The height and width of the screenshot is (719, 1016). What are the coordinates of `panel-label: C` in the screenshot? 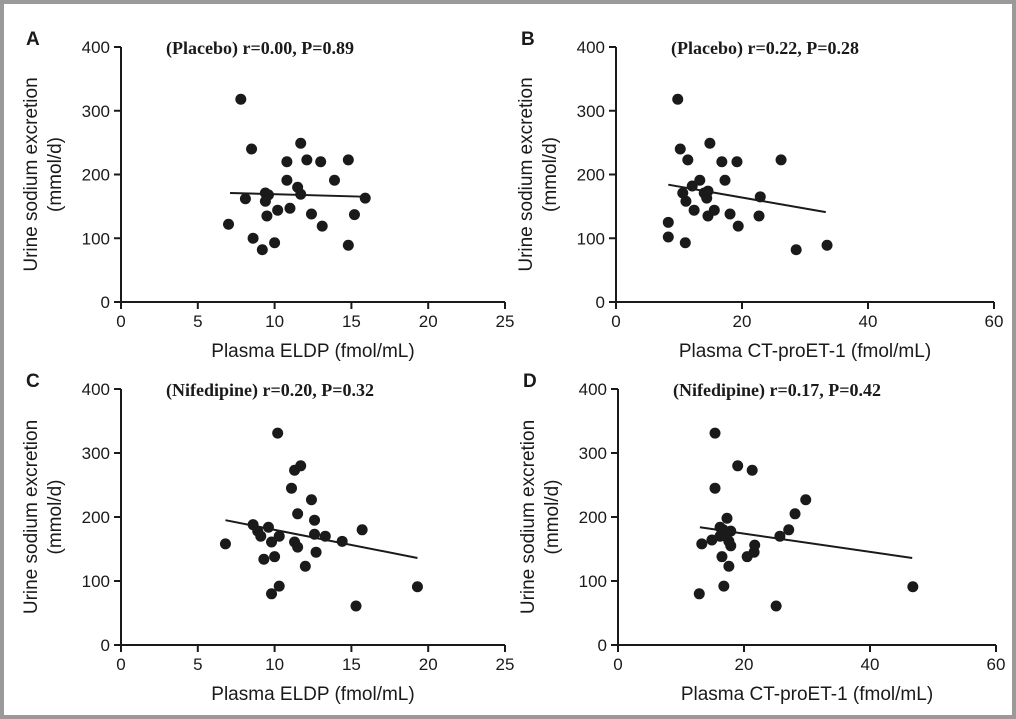 It's located at (33, 381).